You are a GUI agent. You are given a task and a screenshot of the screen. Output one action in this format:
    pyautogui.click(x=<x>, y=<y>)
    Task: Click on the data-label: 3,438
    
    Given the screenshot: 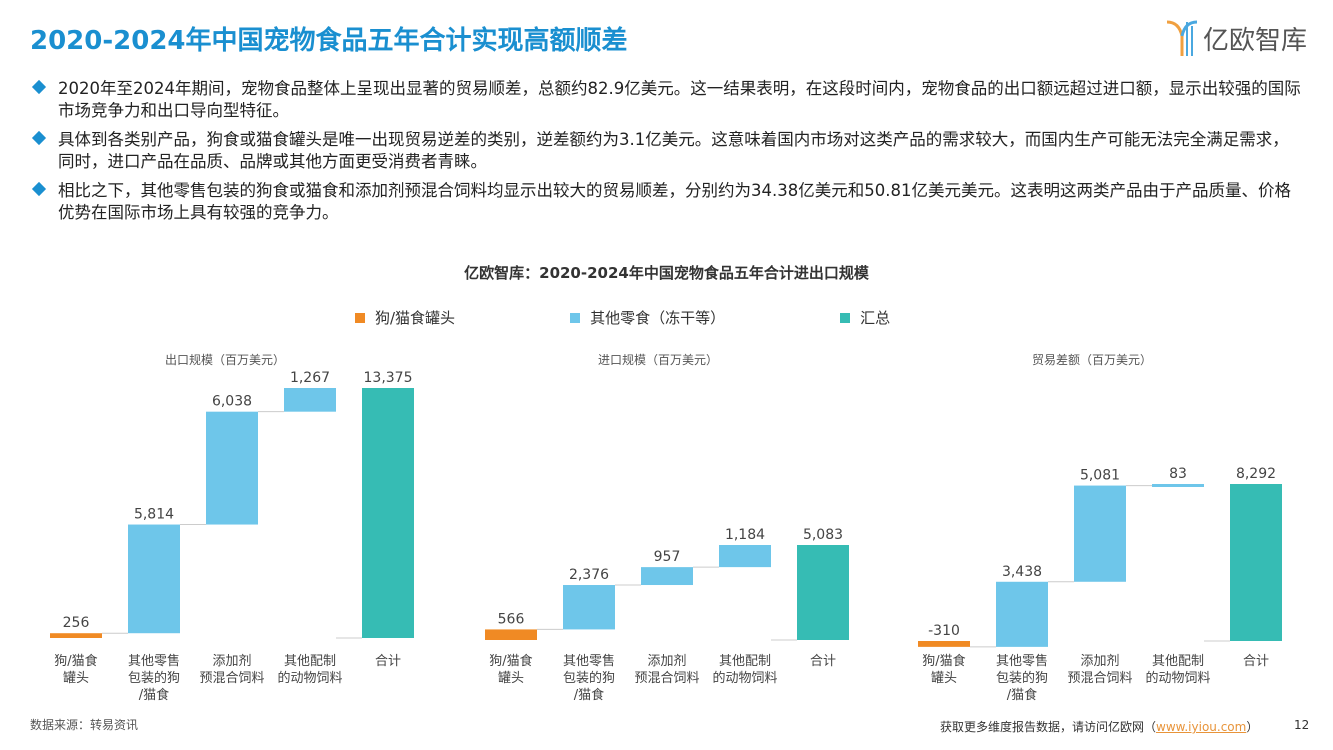 What is the action you would take?
    pyautogui.click(x=1022, y=572)
    